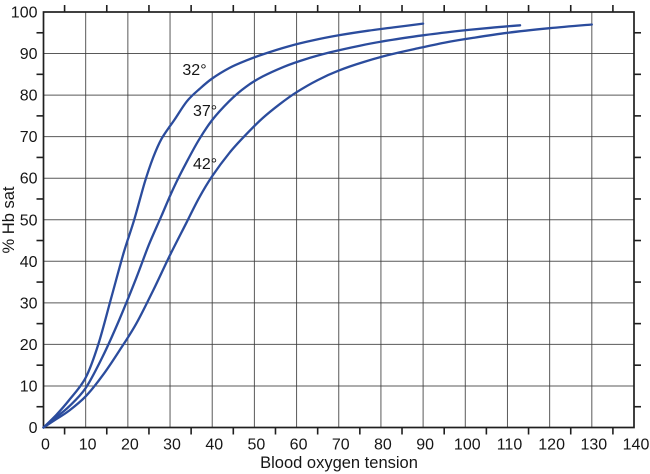  I want to click on x-tick-label-100: 100, so click(467, 445).